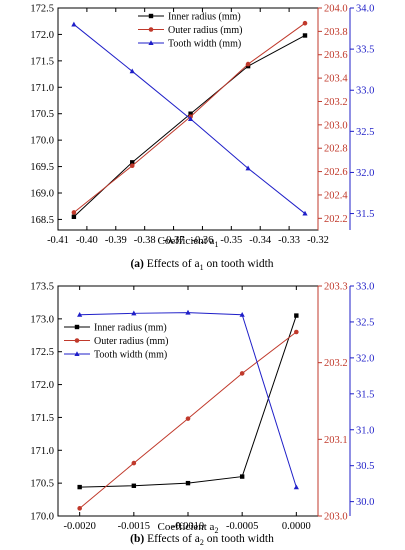 The height and width of the screenshot is (550, 405). Describe the element at coordinates (336, 195) in the screenshot. I see `right1-y-tick-label: 202.4` at that location.